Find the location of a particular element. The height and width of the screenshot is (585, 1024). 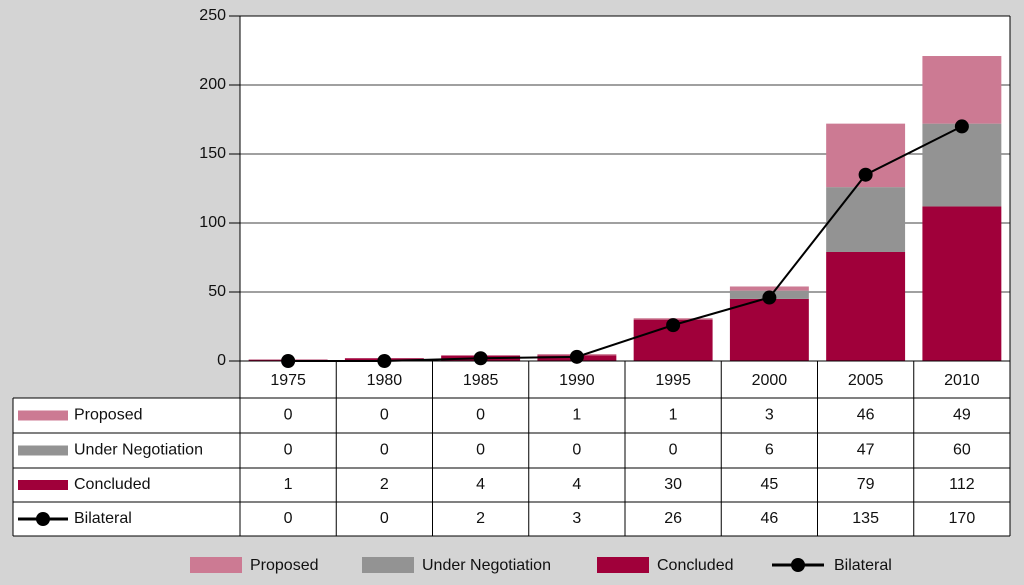

y-tick-label: 150 is located at coordinates (212, 153).